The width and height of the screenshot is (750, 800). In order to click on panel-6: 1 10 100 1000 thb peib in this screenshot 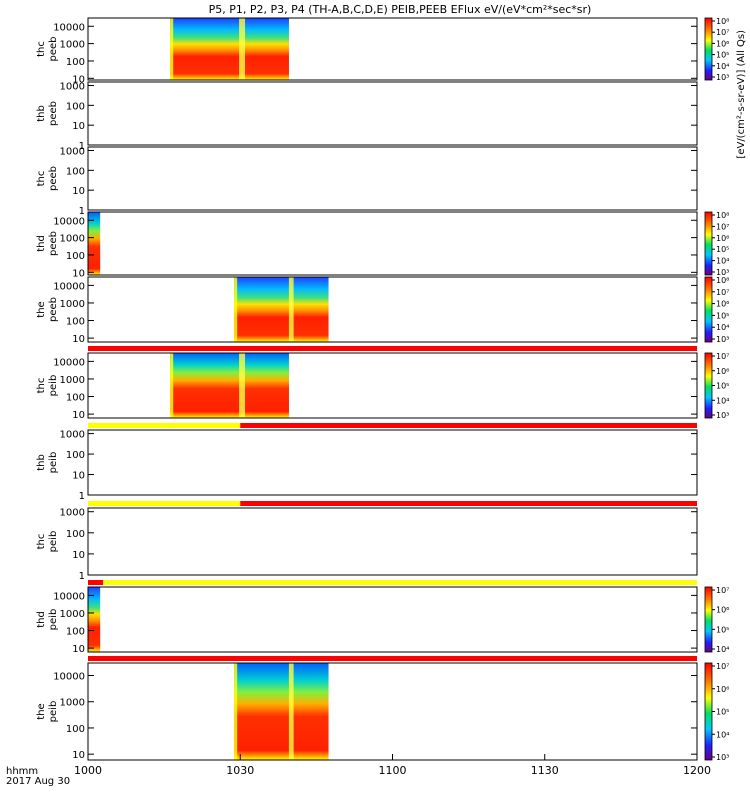, I will do `click(367, 462)`.